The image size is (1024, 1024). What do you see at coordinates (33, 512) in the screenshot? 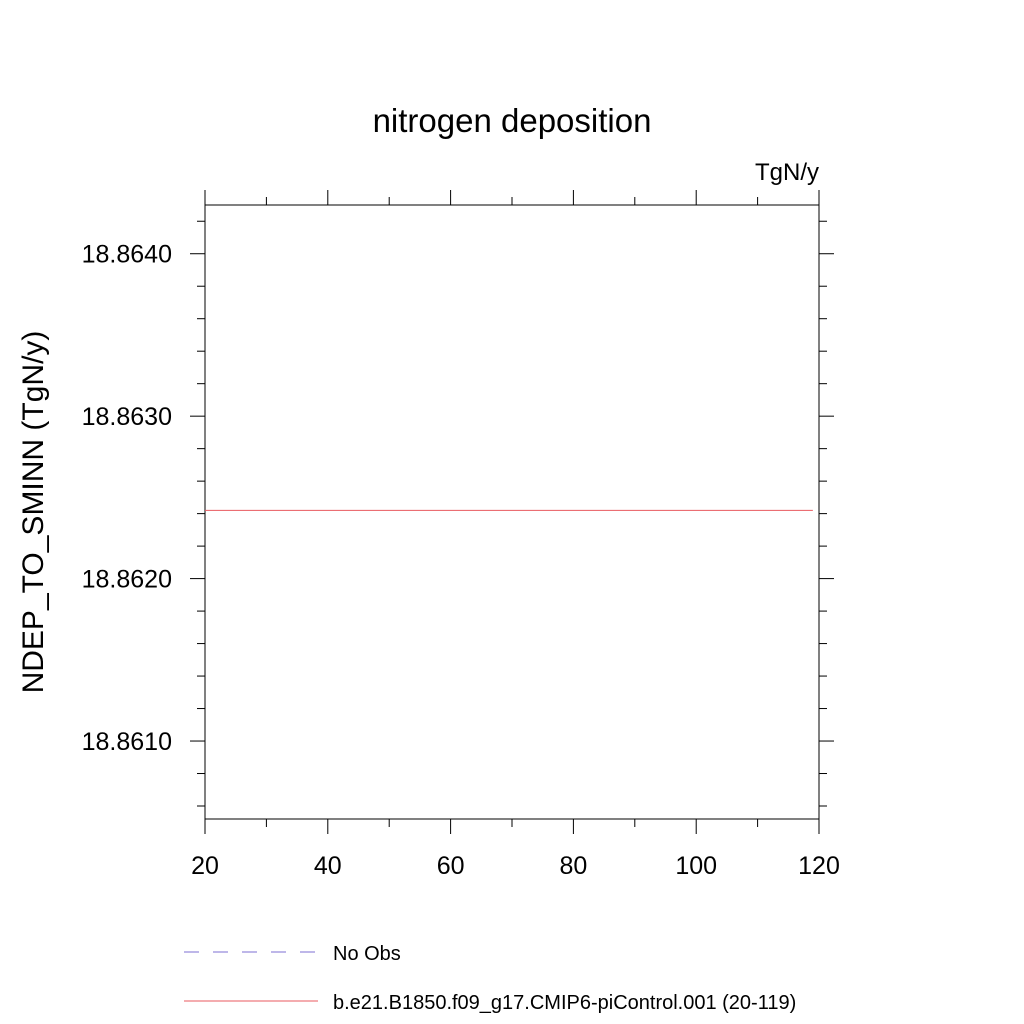
I see `y-axis-label: NDEP_TO_SMINN (TgN/y)` at bounding box center [33, 512].